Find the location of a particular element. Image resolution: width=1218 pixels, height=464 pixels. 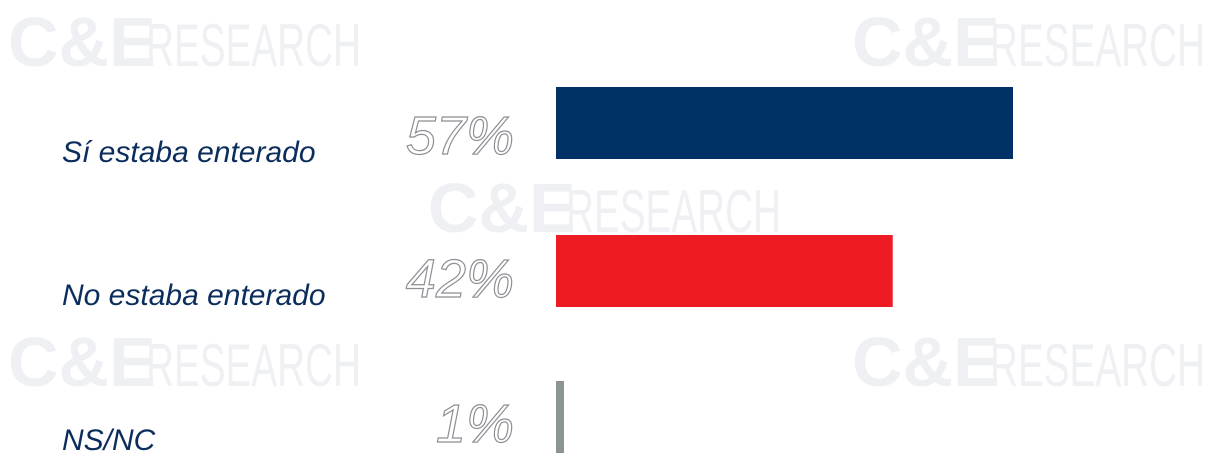

value-label: 42% is located at coordinates (460, 279).